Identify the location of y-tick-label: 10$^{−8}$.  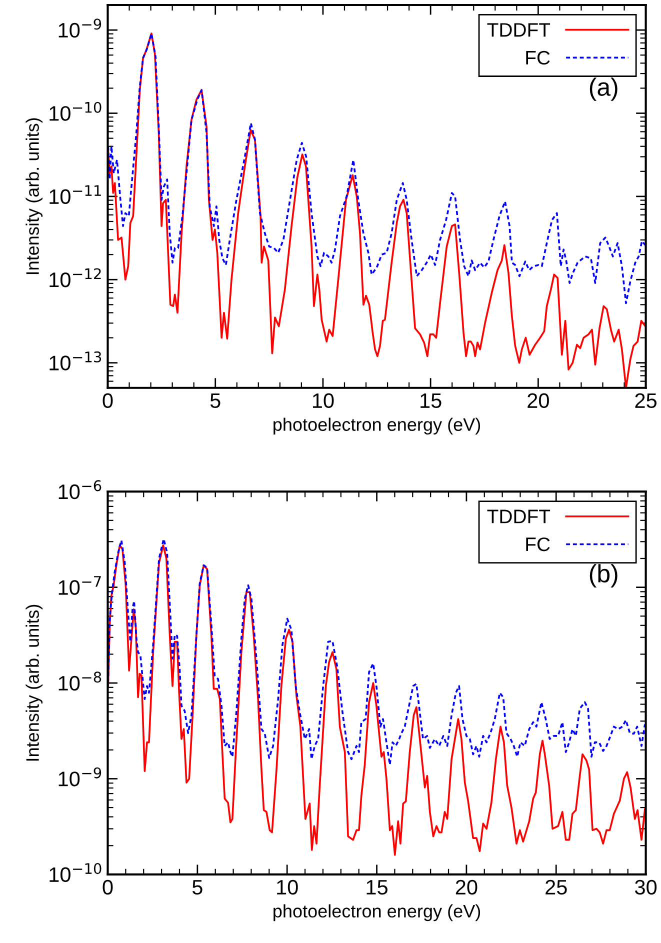
(80, 681).